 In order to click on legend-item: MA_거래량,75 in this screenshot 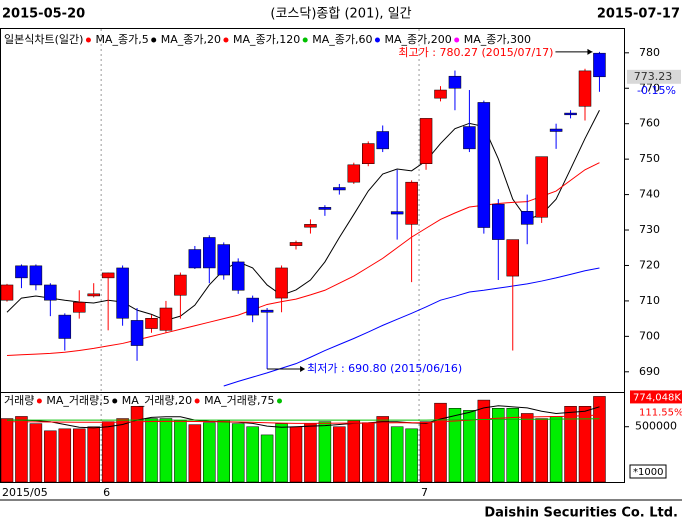, I will do `click(239, 400)`.